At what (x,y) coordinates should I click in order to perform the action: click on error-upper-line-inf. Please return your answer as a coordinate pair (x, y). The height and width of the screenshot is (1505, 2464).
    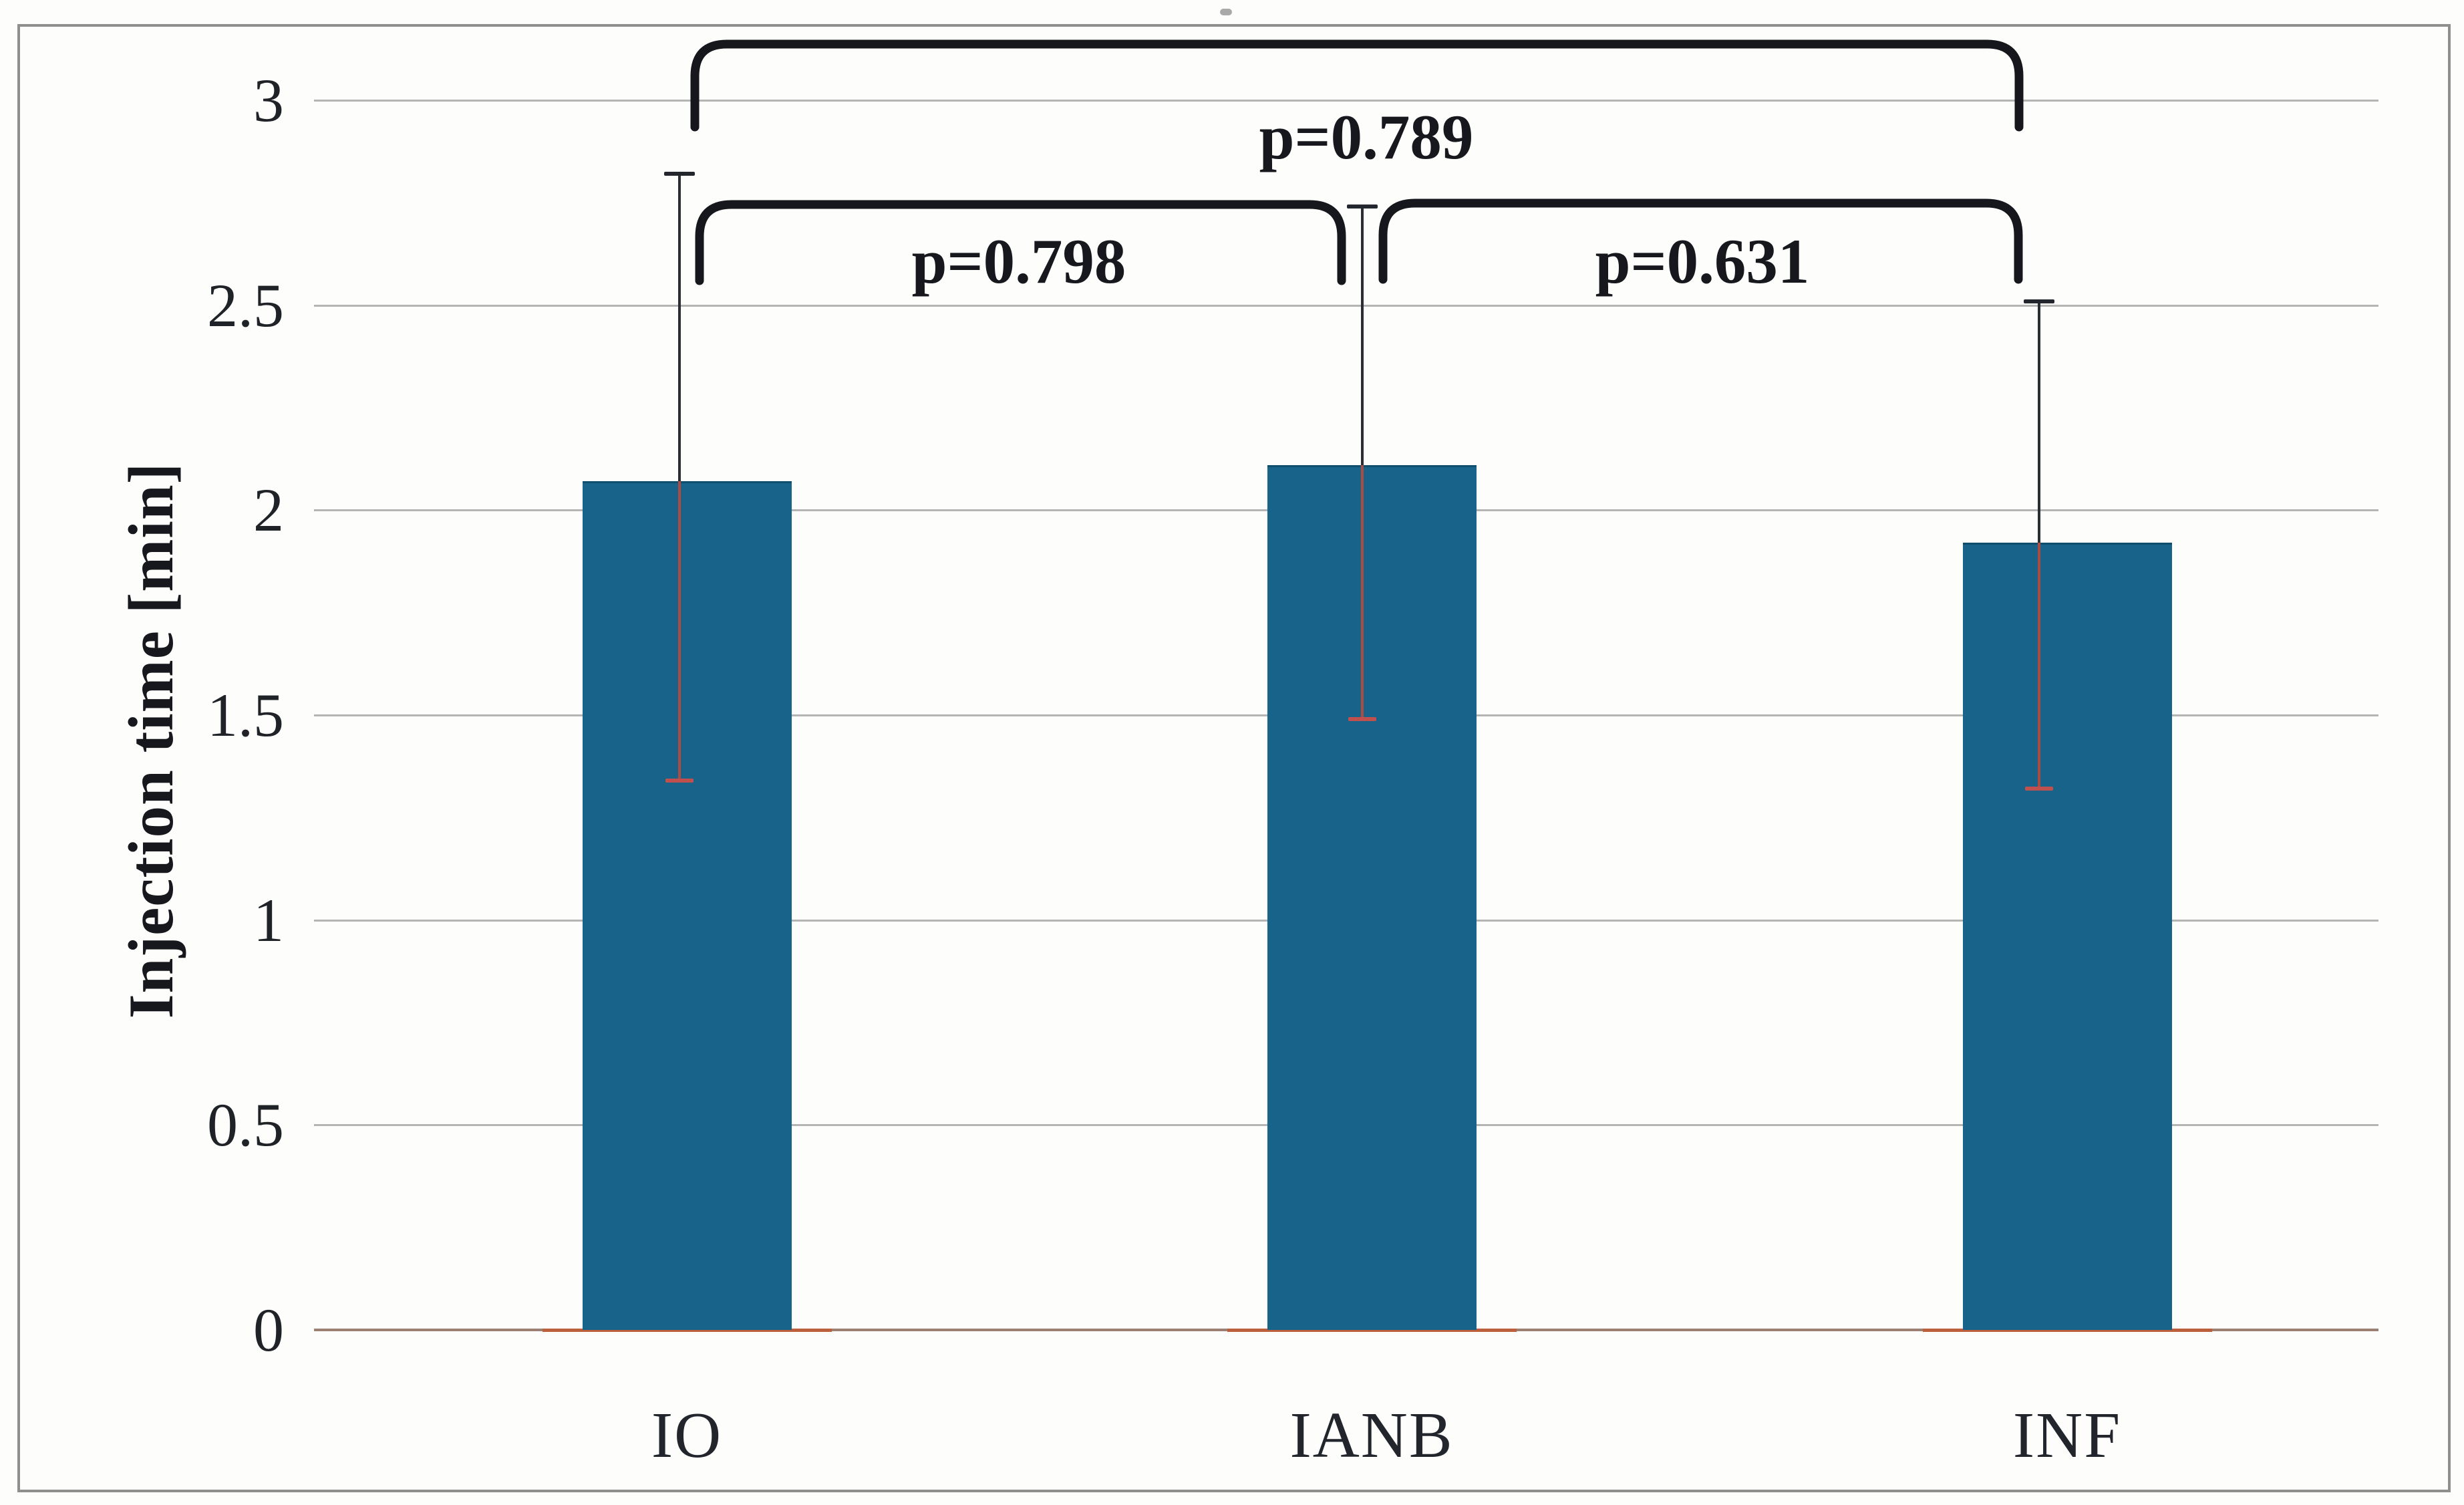
    Looking at the image, I should click on (2039, 422).